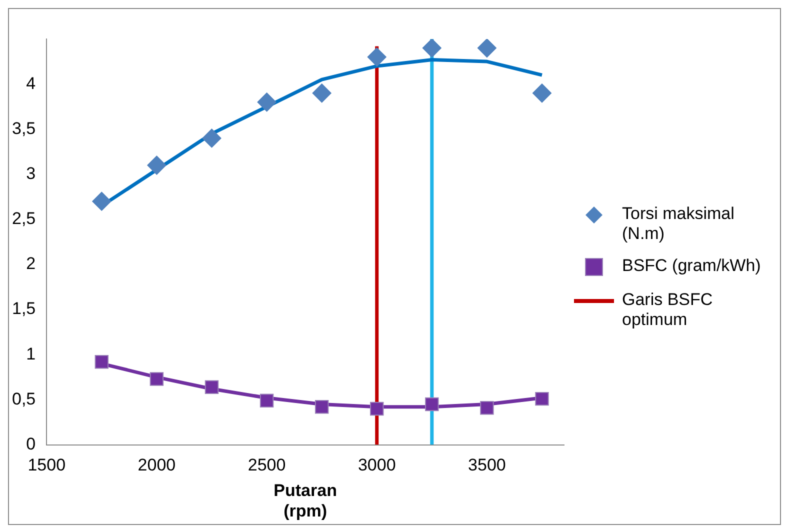 The width and height of the screenshot is (787, 531). Describe the element at coordinates (31, 444) in the screenshot. I see `y-tick-label: 0` at that location.